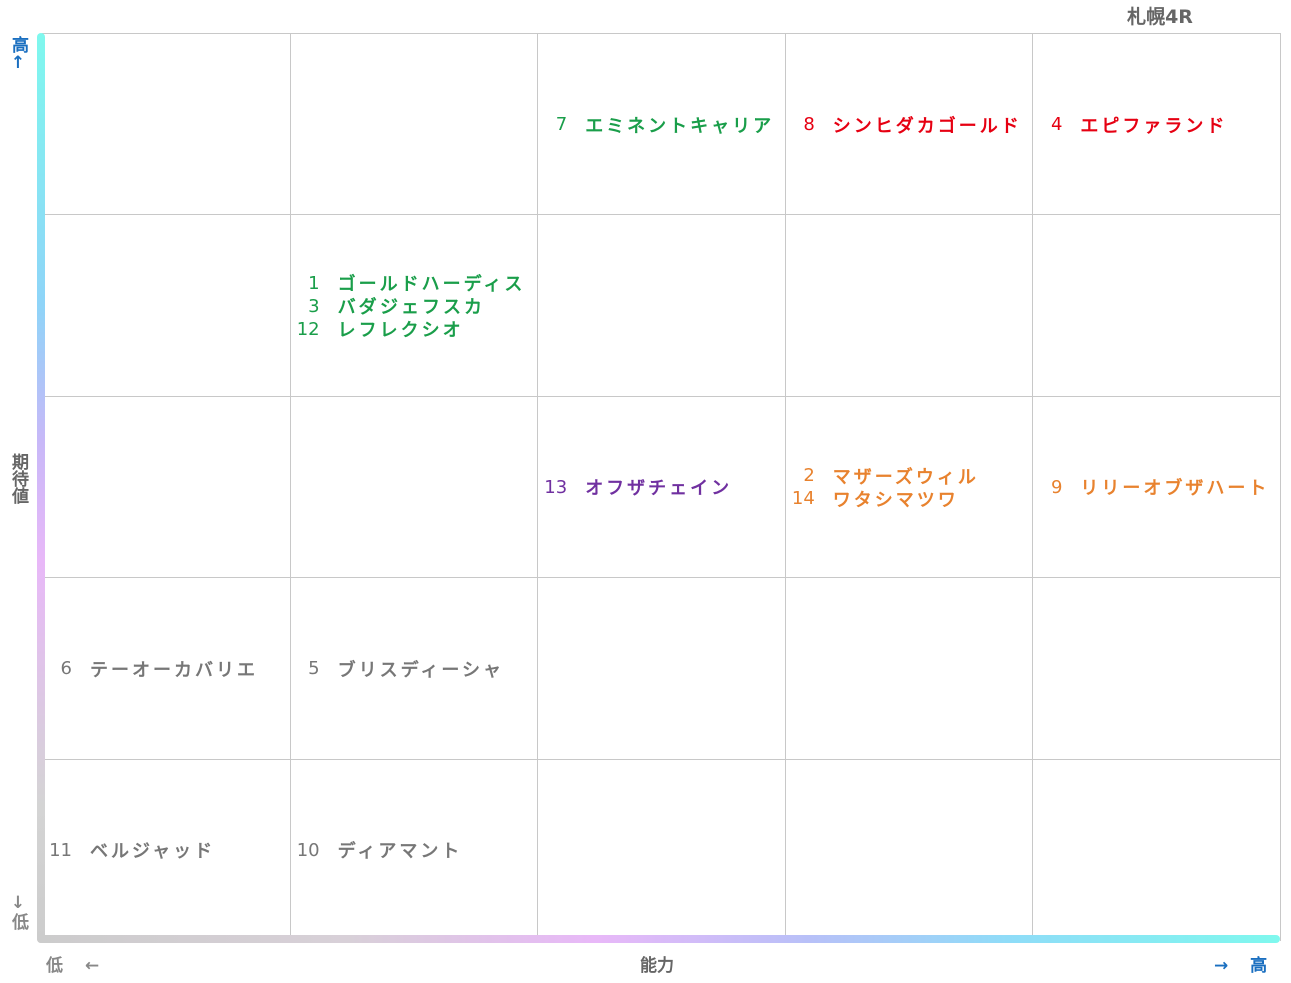 The width and height of the screenshot is (1291, 983). I want to click on entry-name: レフレクシオ, so click(400, 331).